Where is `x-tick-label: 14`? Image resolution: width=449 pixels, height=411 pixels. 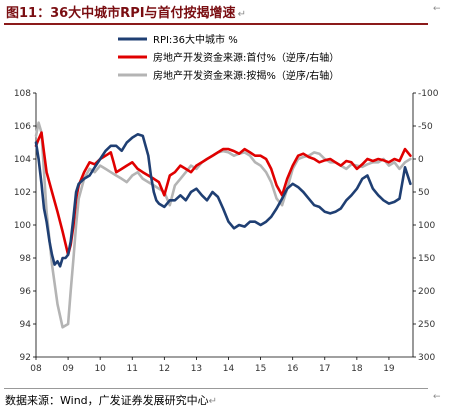 x-tick-label: 14 is located at coordinates (229, 369).